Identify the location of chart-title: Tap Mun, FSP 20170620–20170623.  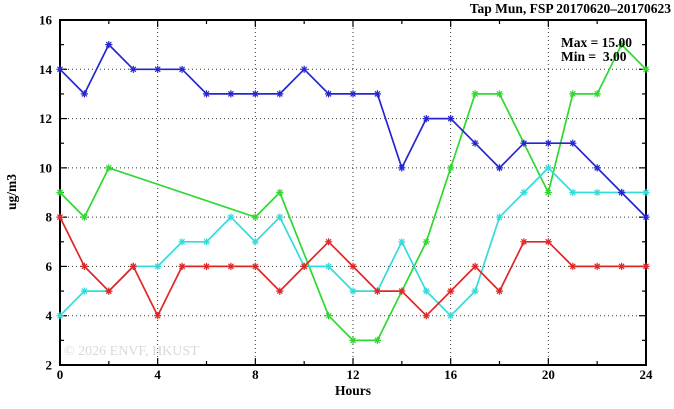
(571, 8).